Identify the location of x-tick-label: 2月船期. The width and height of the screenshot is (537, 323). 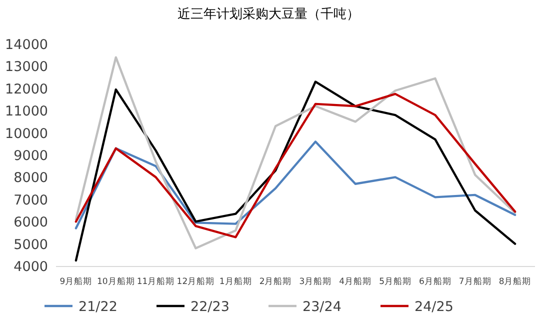
(275, 281).